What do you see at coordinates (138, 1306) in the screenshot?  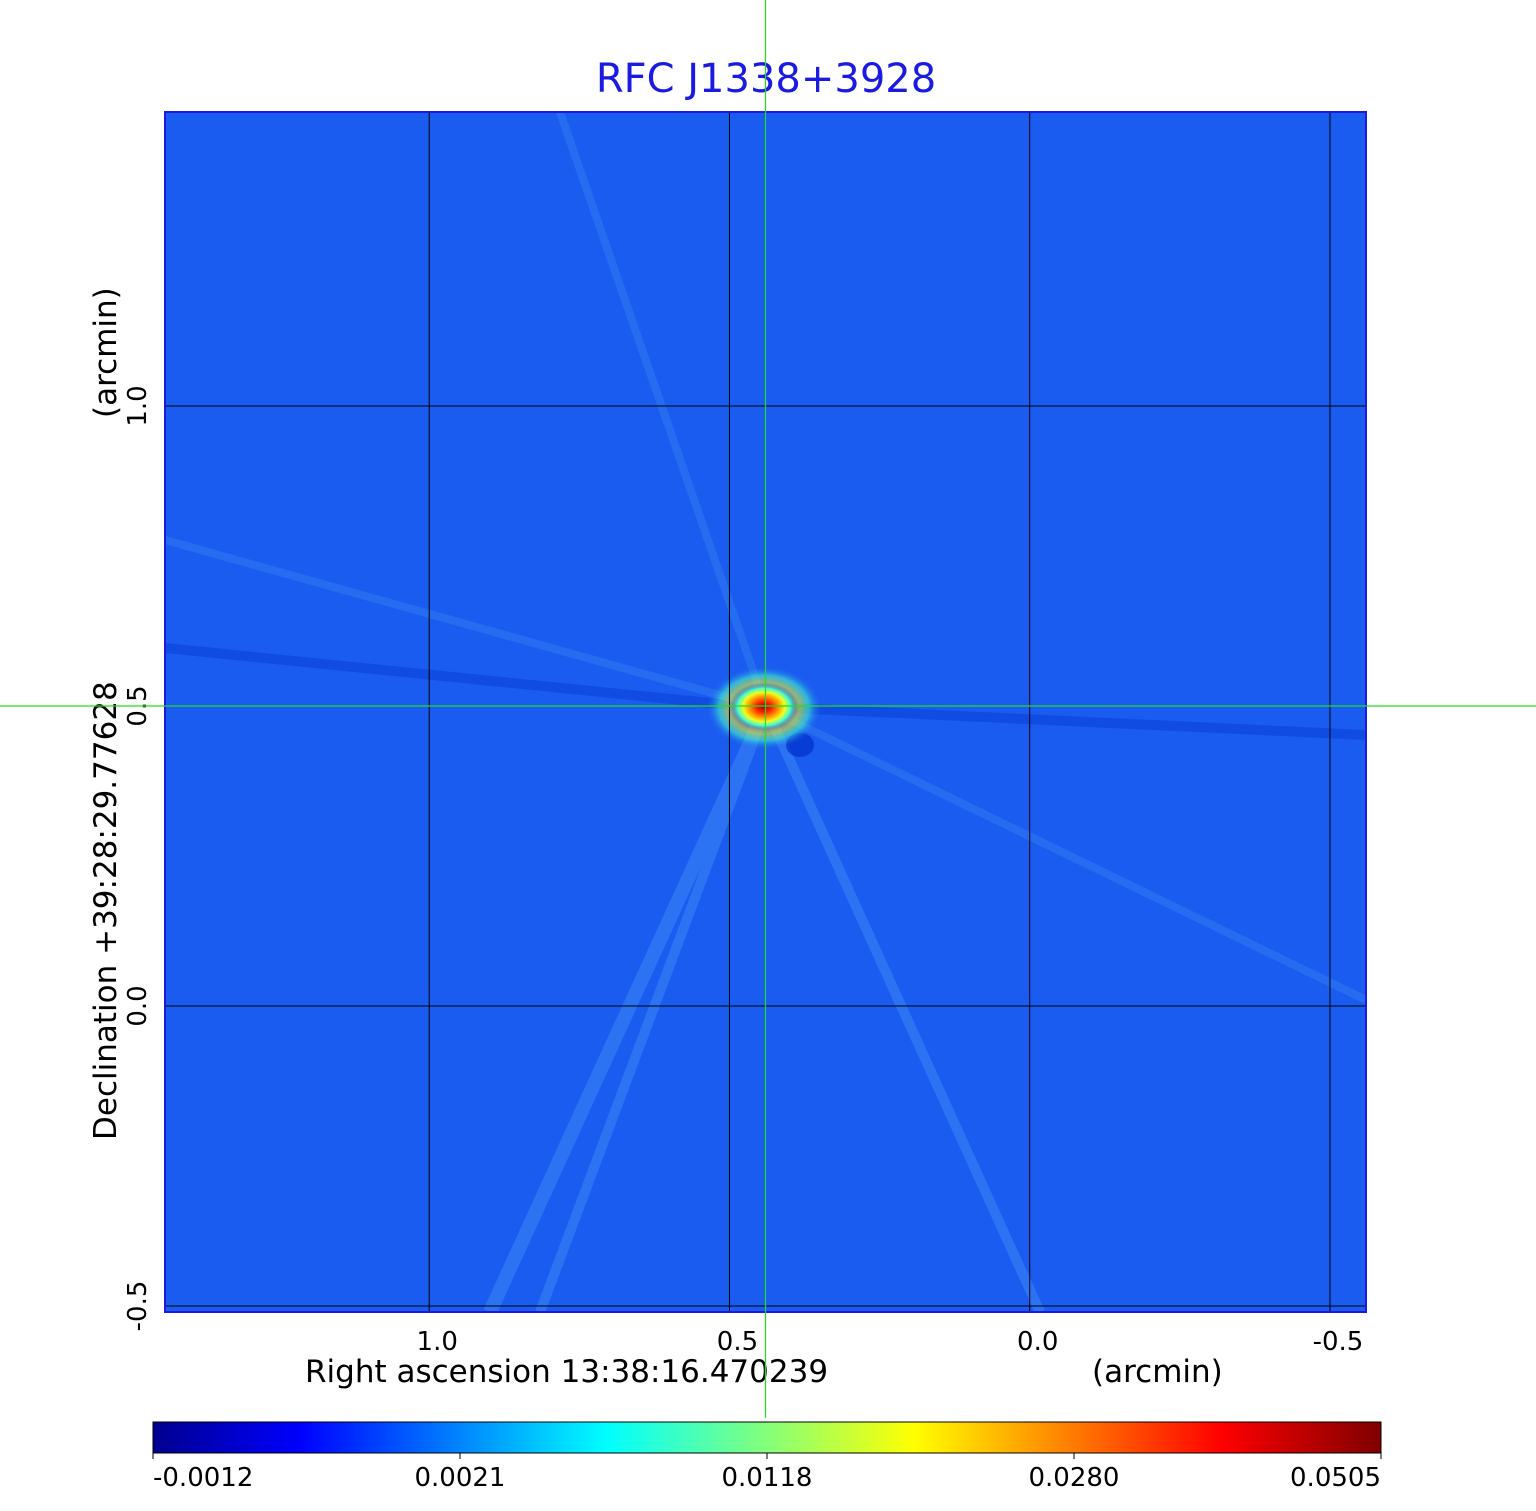 I see `y-tick-label: -0.5` at bounding box center [138, 1306].